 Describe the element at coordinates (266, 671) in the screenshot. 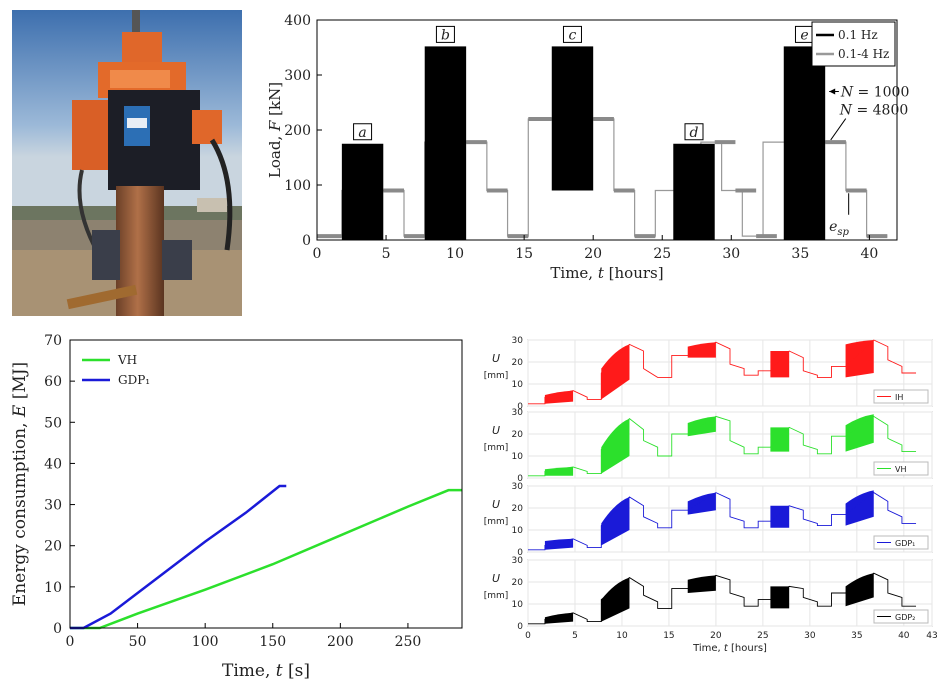

I see `energy-x-axis-label: Time, t [s]` at that location.